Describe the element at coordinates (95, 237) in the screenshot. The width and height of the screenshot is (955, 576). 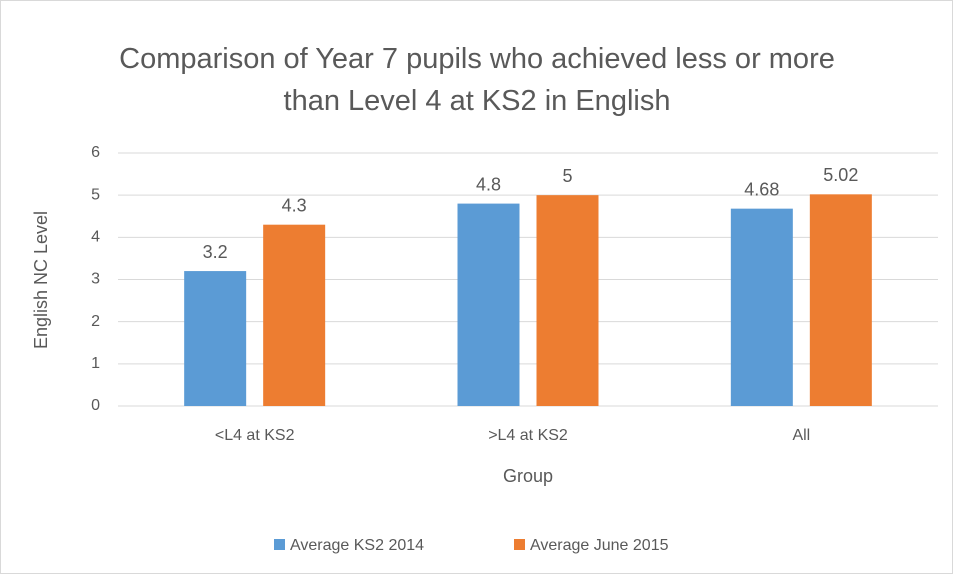
I see `y-tick-label: 4` at that location.